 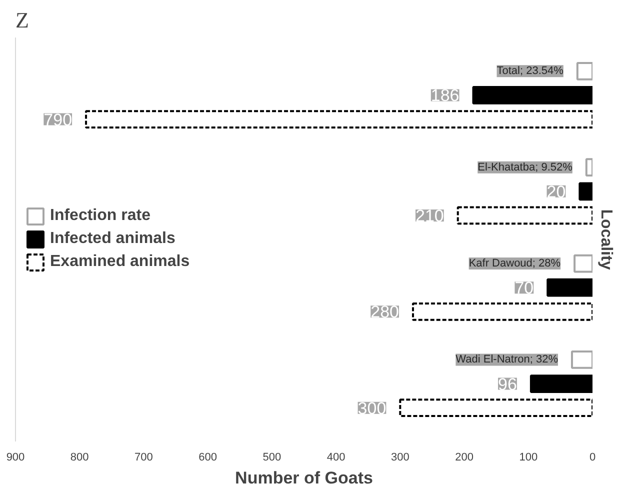 What do you see at coordinates (464, 458) in the screenshot?
I see `x-tick-label: 200` at bounding box center [464, 458].